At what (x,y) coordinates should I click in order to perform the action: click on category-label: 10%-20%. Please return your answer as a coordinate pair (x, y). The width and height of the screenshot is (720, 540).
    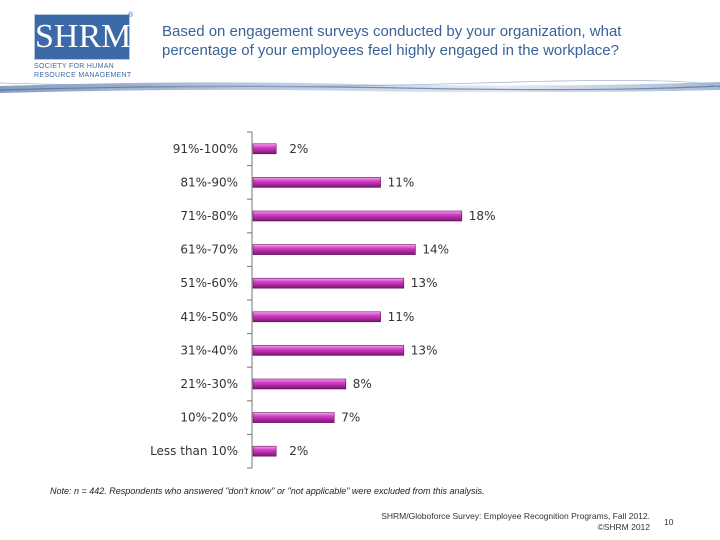
    Looking at the image, I should click on (209, 418).